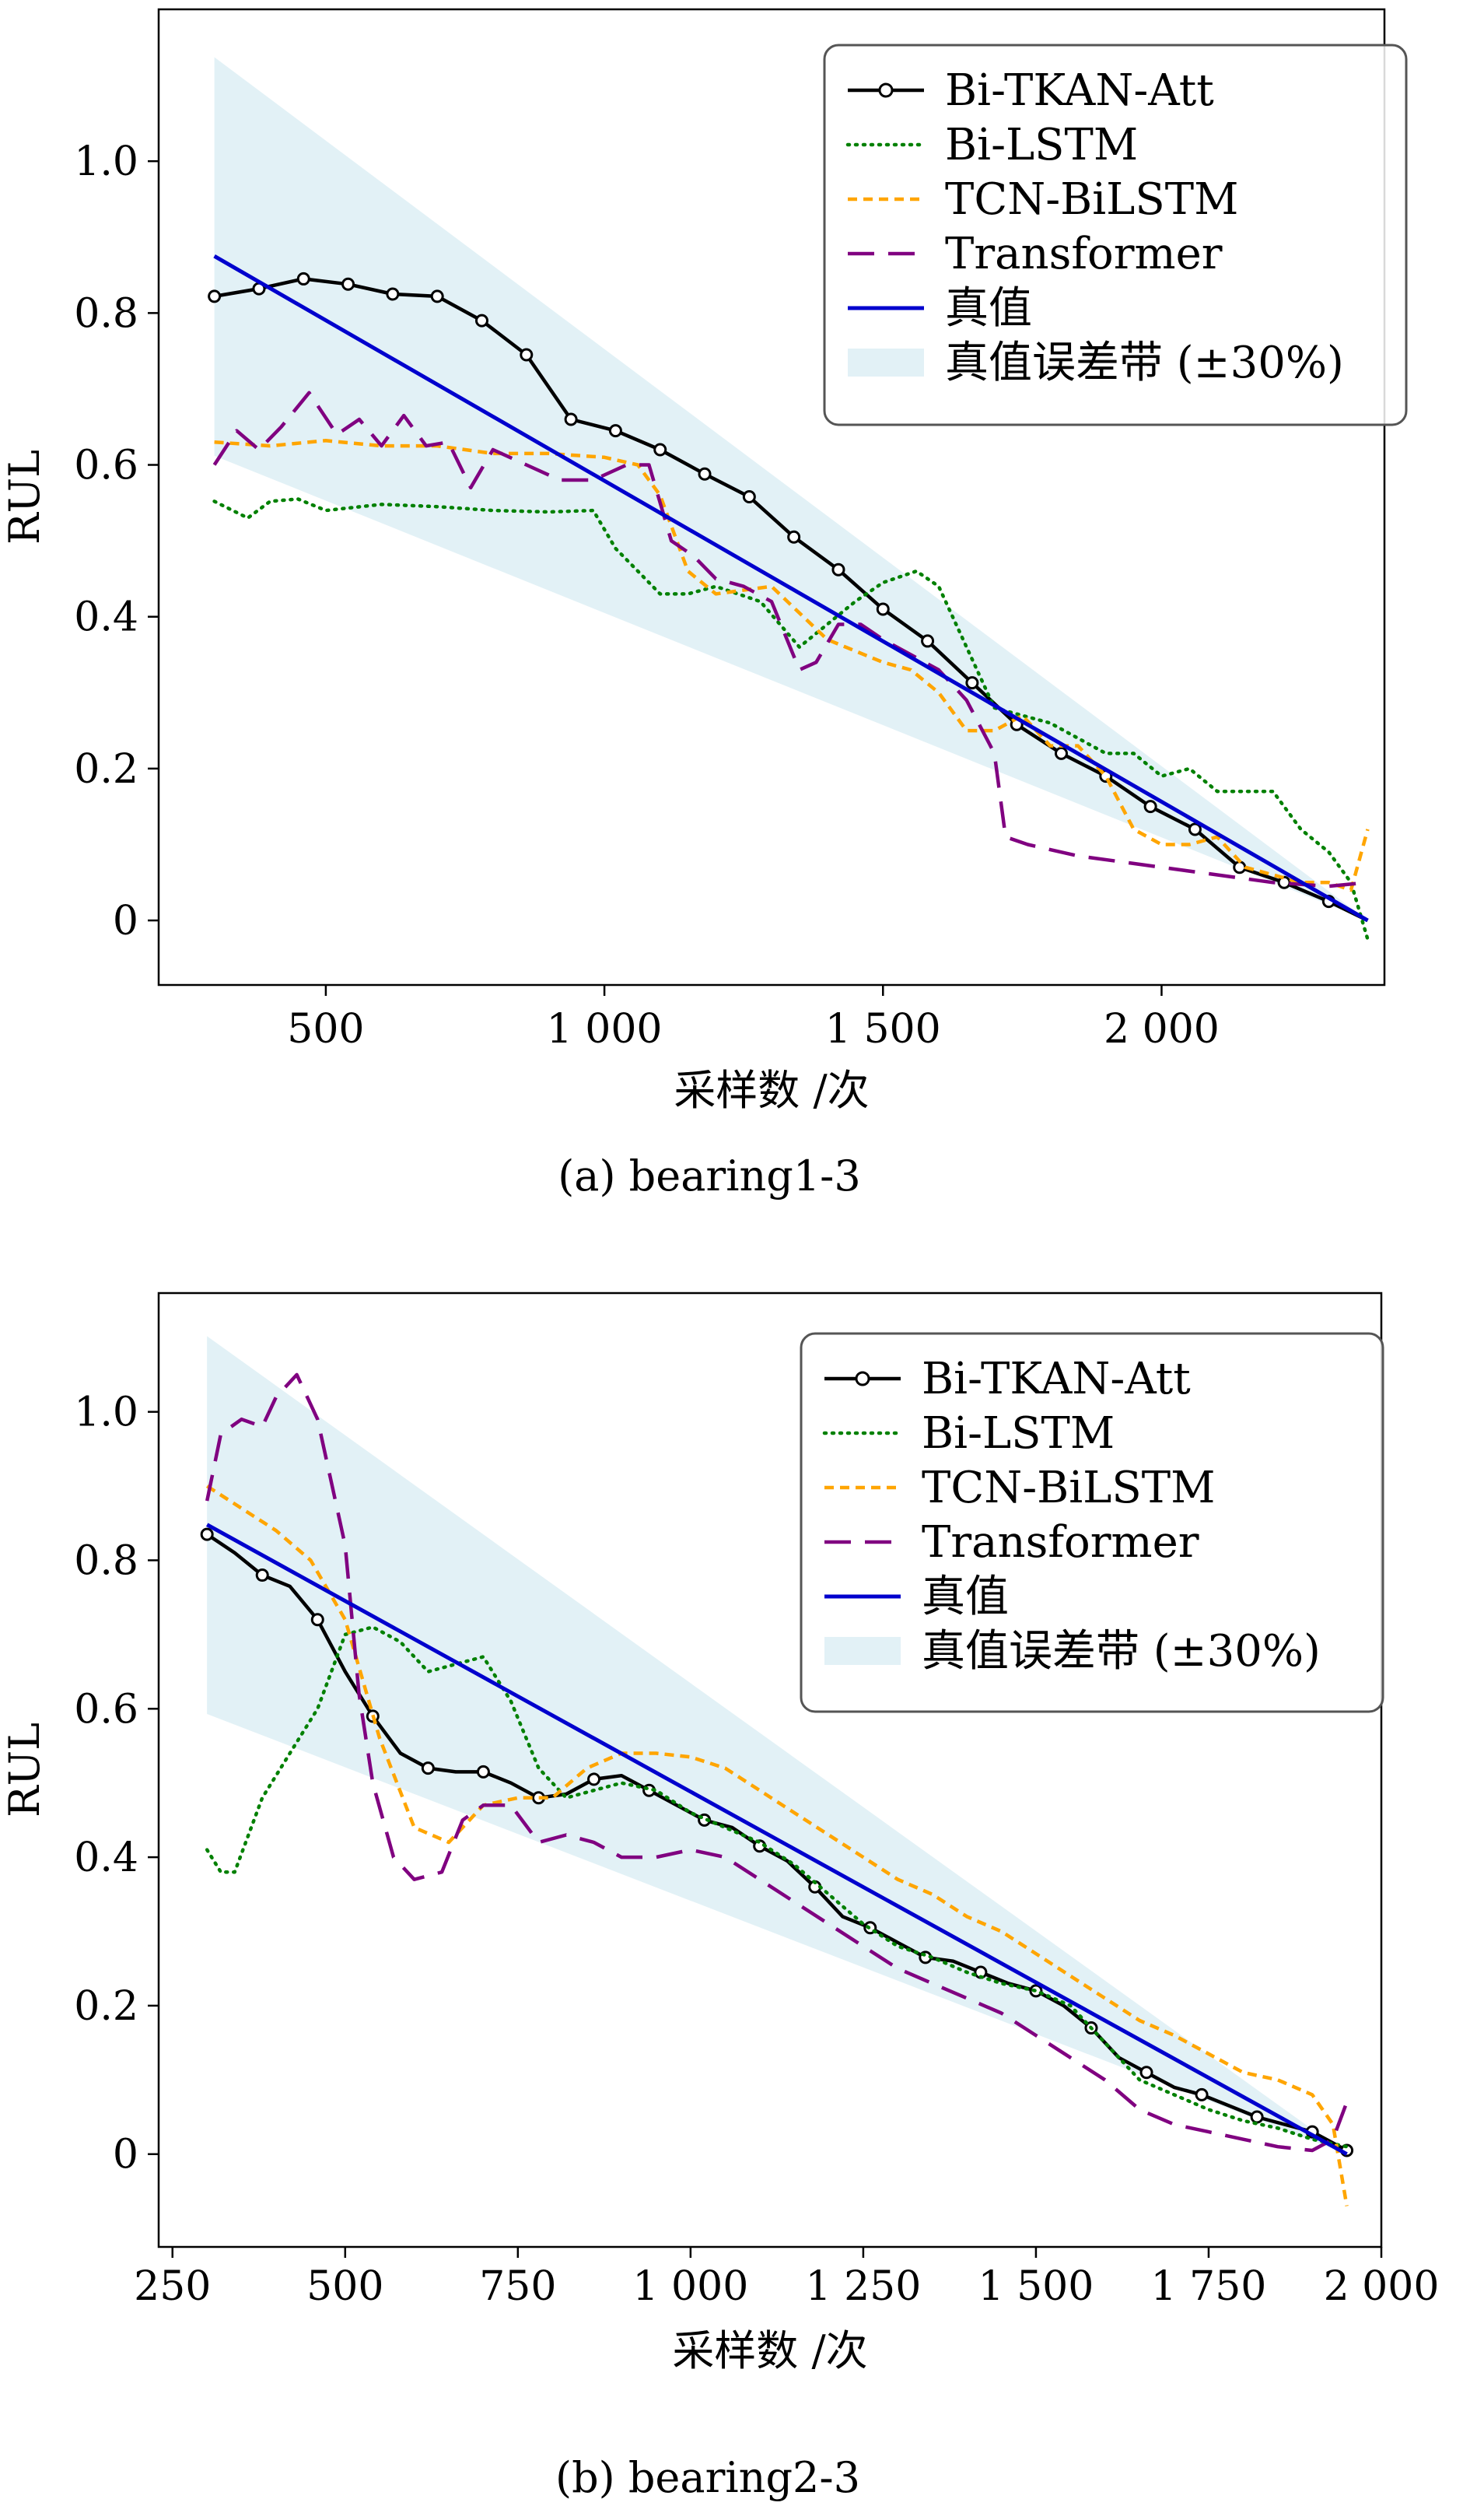  I want to click on chart-b-legend-swatch-error-band, so click(863, 1651).